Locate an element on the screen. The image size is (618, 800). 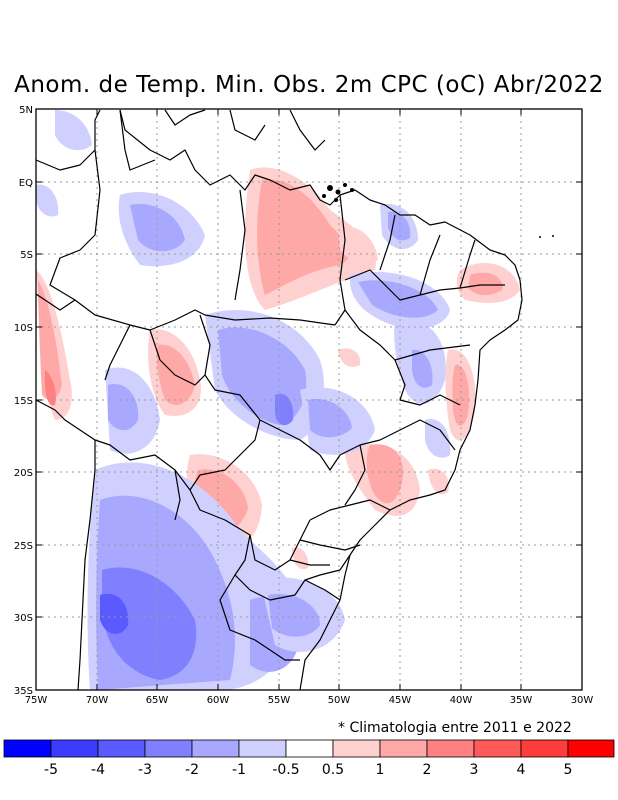
colorbar-label: -4 is located at coordinates (98, 770).